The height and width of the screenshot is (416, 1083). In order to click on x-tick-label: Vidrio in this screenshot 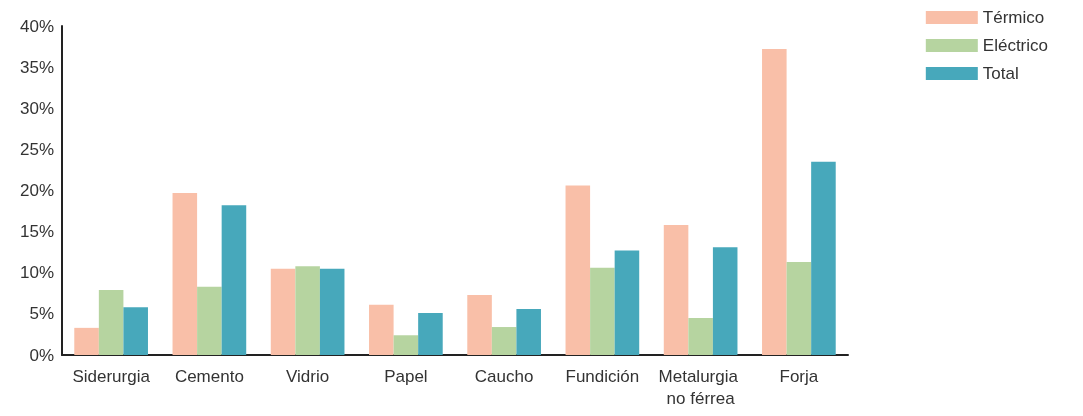, I will do `click(308, 376)`.